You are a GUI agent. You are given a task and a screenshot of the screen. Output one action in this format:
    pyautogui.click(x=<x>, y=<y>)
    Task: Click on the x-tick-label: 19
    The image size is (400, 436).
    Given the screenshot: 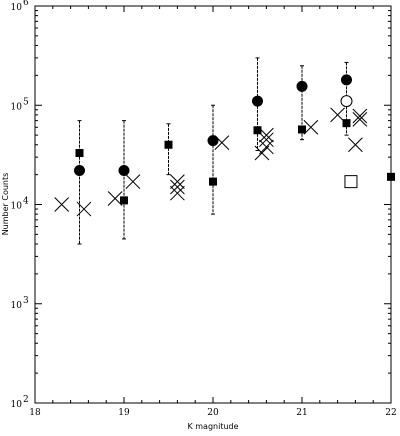 What is the action you would take?
    pyautogui.click(x=124, y=413)
    